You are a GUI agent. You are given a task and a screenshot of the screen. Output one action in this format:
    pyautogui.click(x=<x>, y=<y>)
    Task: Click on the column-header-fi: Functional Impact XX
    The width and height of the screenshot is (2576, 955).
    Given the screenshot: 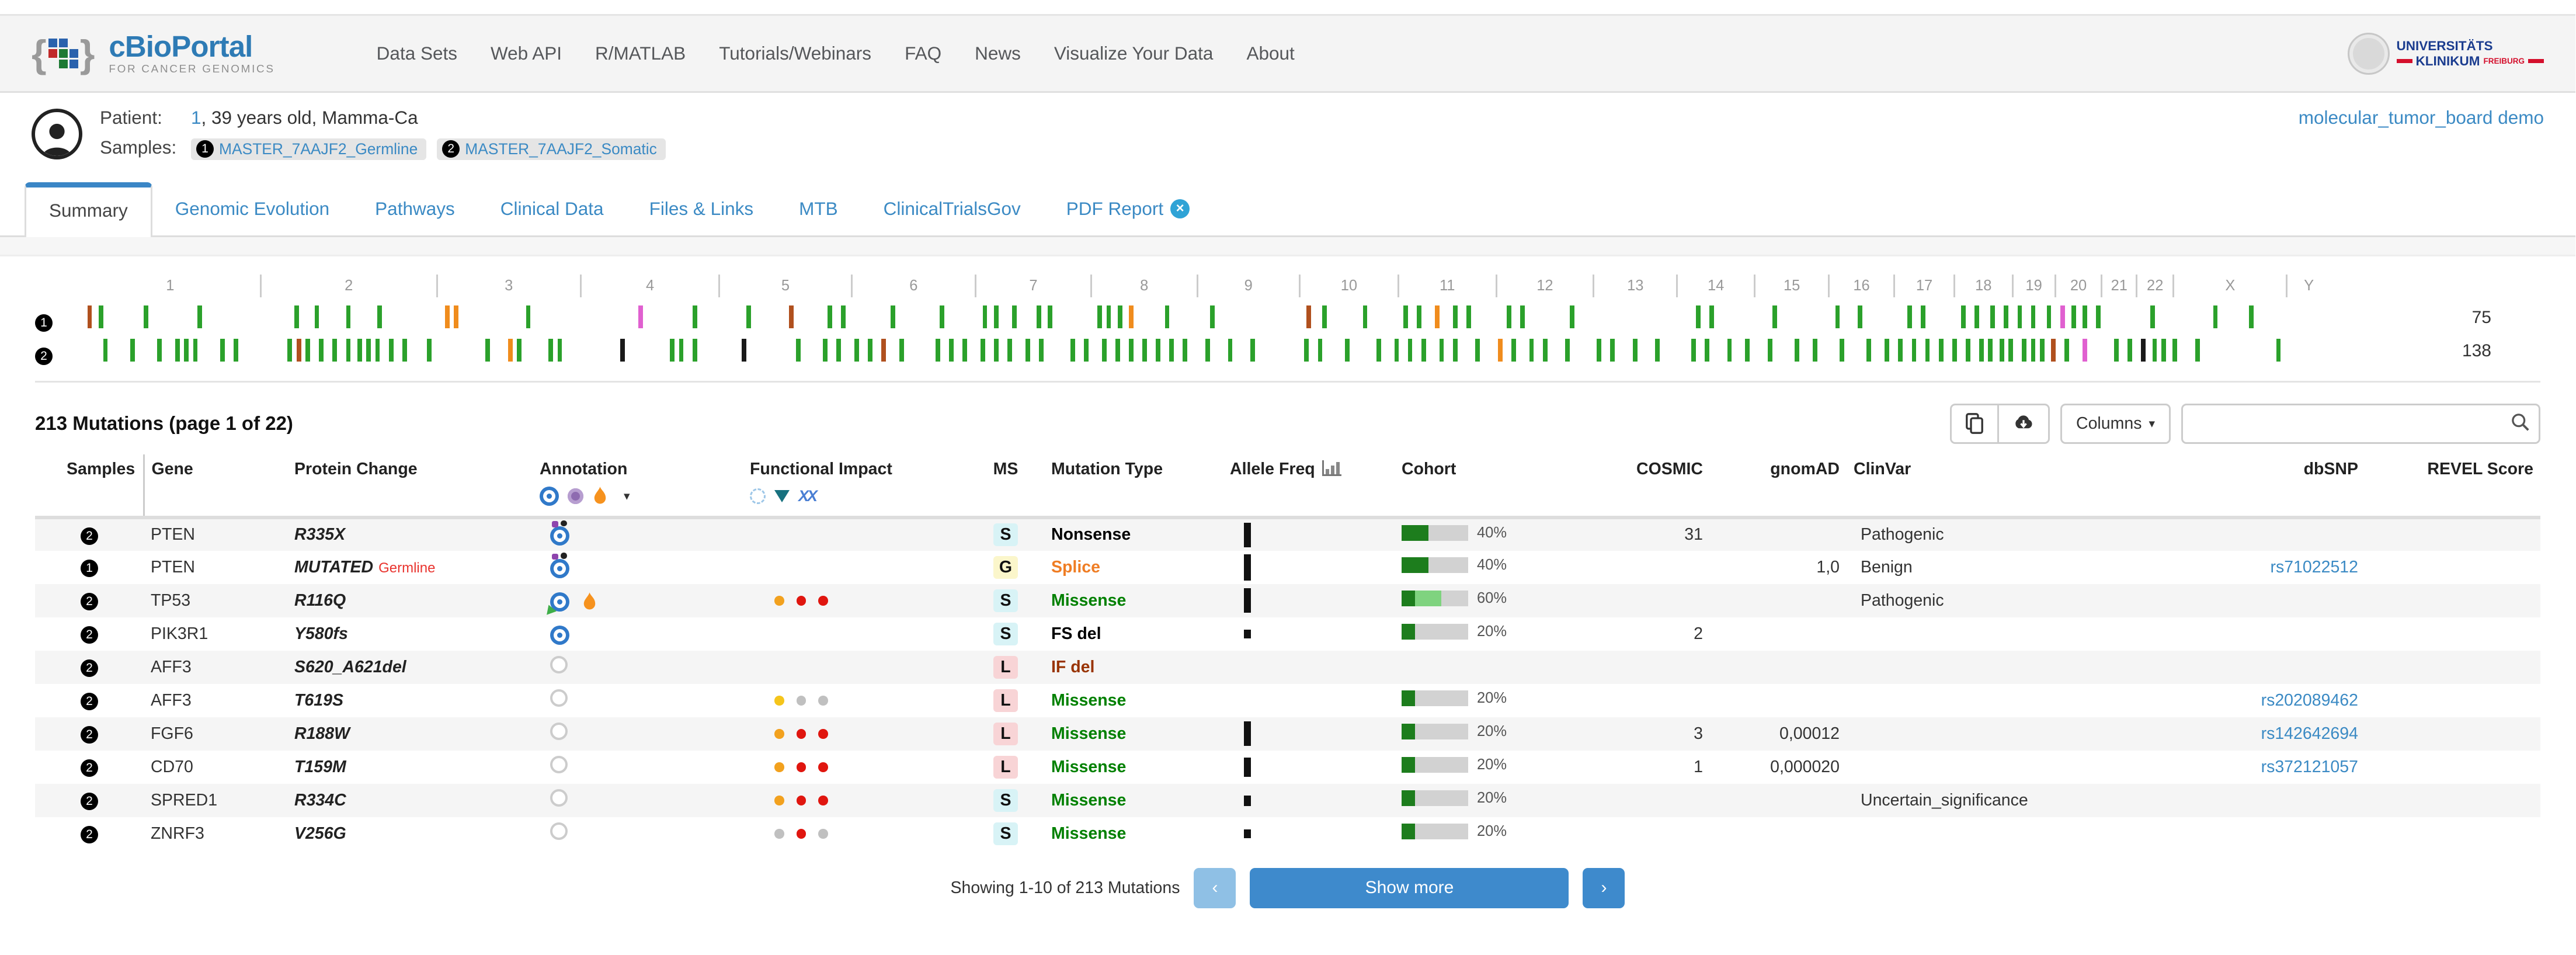 What is the action you would take?
    pyautogui.click(x=855, y=486)
    